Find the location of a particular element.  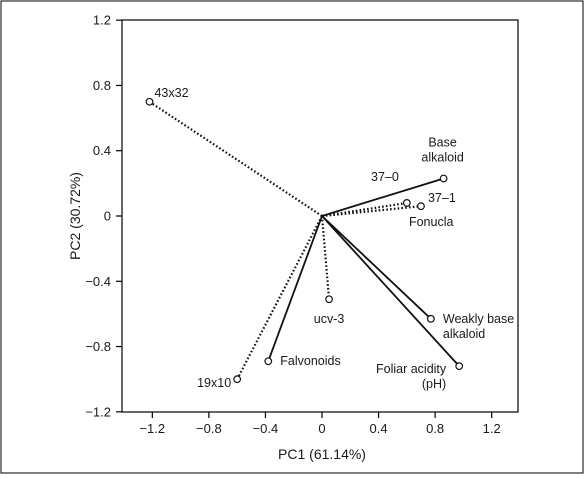

x-axis-ticks: −1.2 −0.8 −0.4 0 0.4 0.8 1.2 is located at coordinates (320, 424).